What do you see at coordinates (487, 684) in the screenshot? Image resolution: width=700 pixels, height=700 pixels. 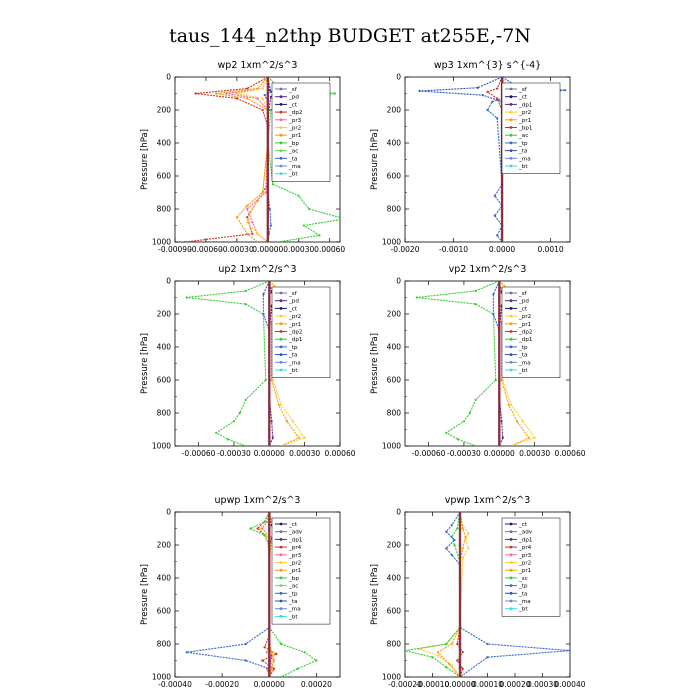 I see `x-tick-label: 0.00010` at bounding box center [487, 684].